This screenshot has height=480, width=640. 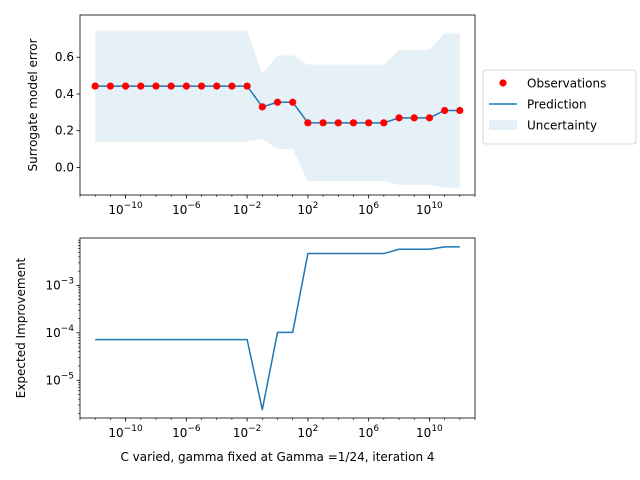 What do you see at coordinates (67, 376) in the screenshot?
I see `y-tick-label-exponent: −5` at bounding box center [67, 376].